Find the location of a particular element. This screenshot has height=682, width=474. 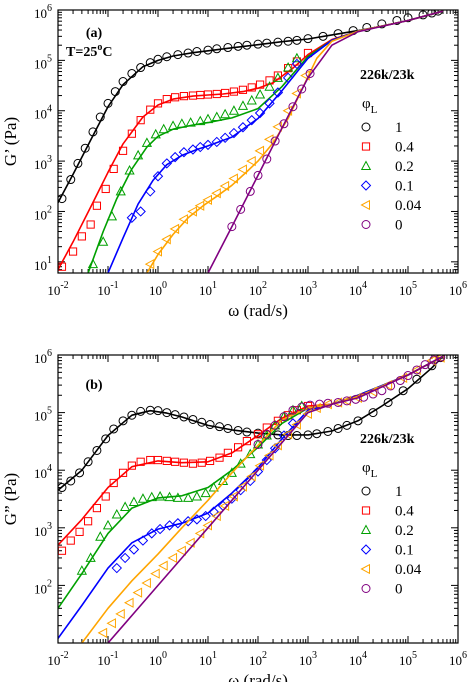

y-tick-label: 10⁶ is located at coordinates (43, 357).